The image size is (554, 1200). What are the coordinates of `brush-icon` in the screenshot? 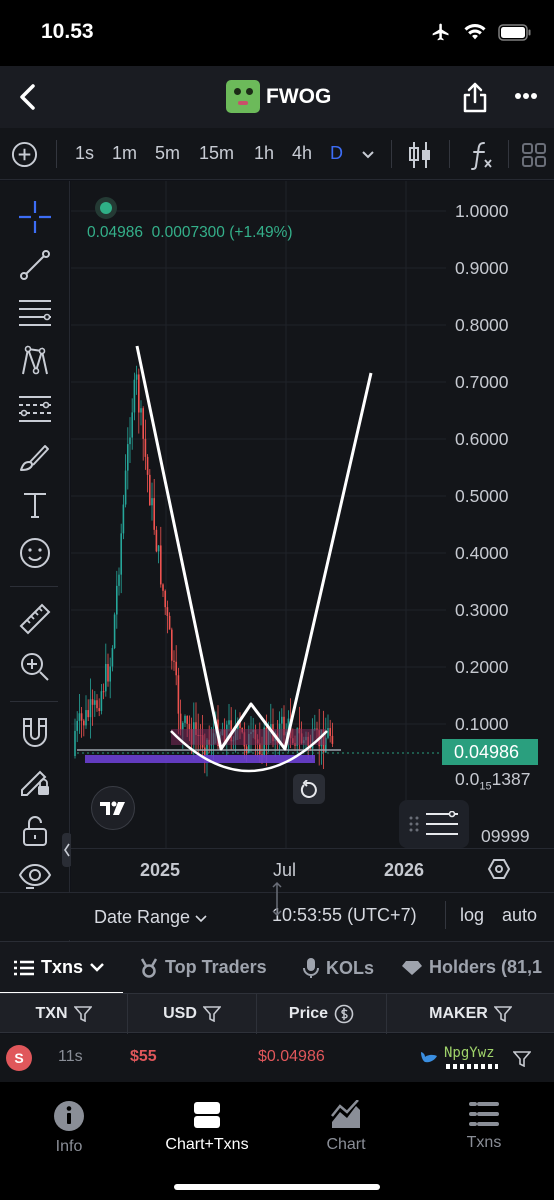 It's located at (34, 458).